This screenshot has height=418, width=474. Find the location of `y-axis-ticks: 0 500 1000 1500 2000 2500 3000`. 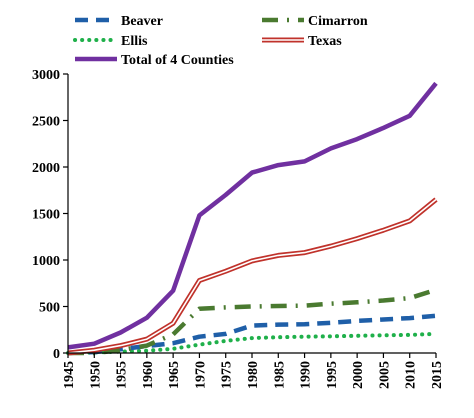

y-axis-ticks: 0 500 1000 1500 2000 2500 3000 is located at coordinates (50, 215).